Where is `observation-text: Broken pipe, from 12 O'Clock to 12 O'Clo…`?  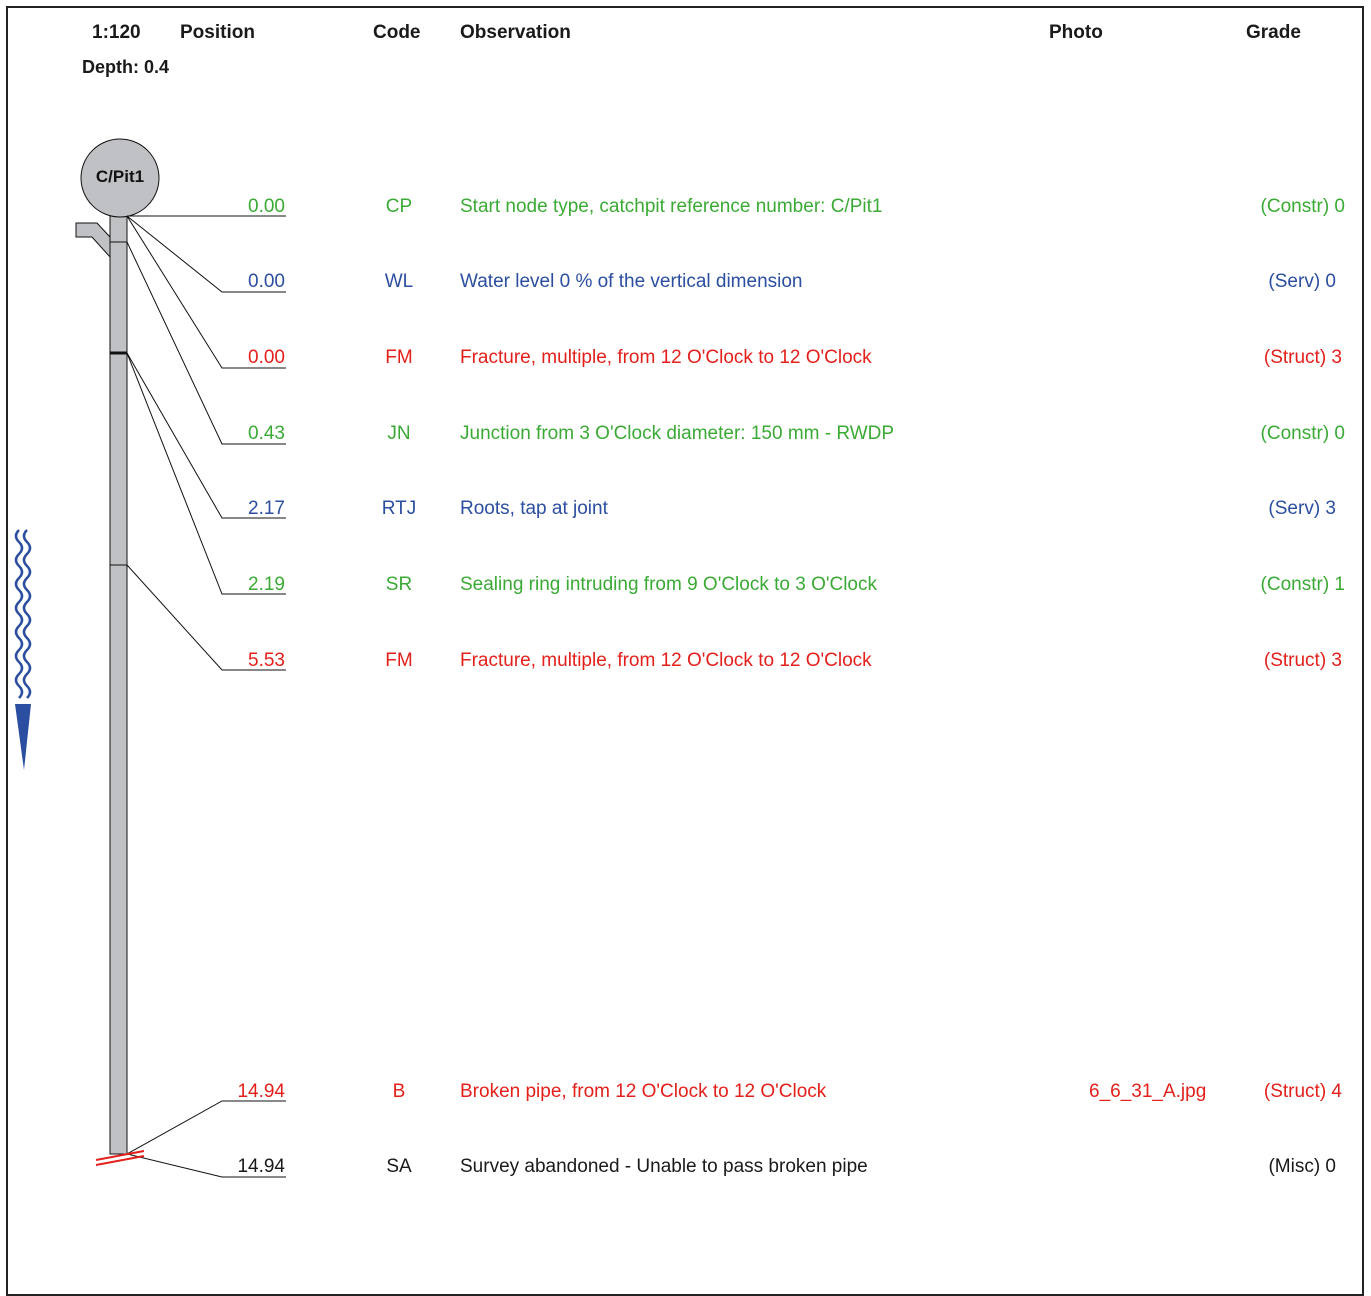 observation-text: Broken pipe, from 12 O'Clock to 12 O'Clo… is located at coordinates (643, 1091).